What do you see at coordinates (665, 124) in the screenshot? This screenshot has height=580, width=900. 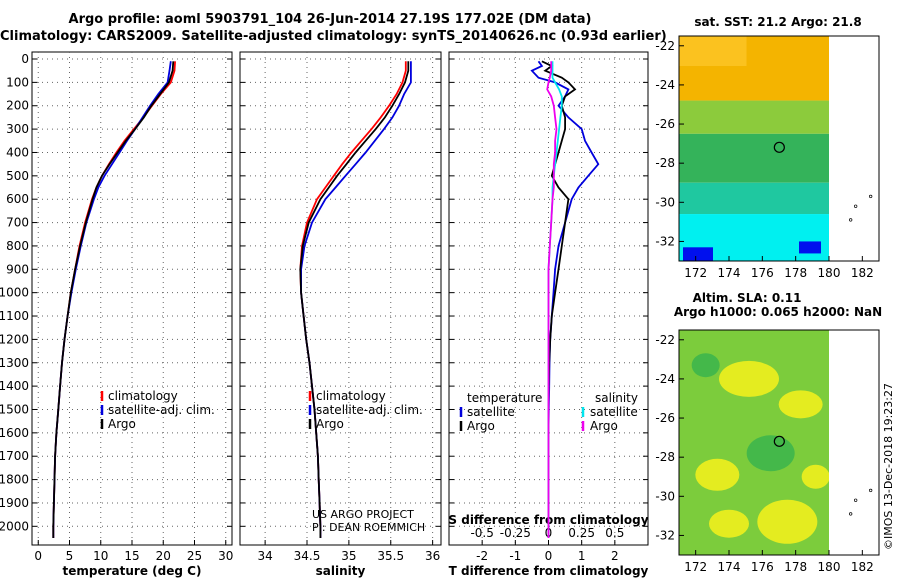 I see `map-y-label: -26` at bounding box center [665, 124].